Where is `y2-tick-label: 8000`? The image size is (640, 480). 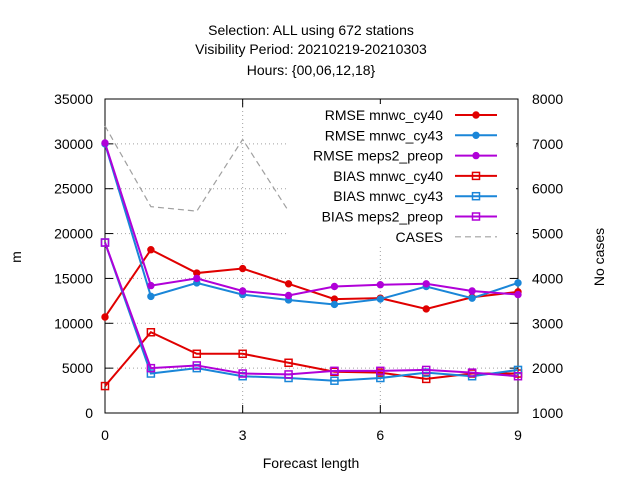
y2-tick-label: 8000 is located at coordinates (547, 99).